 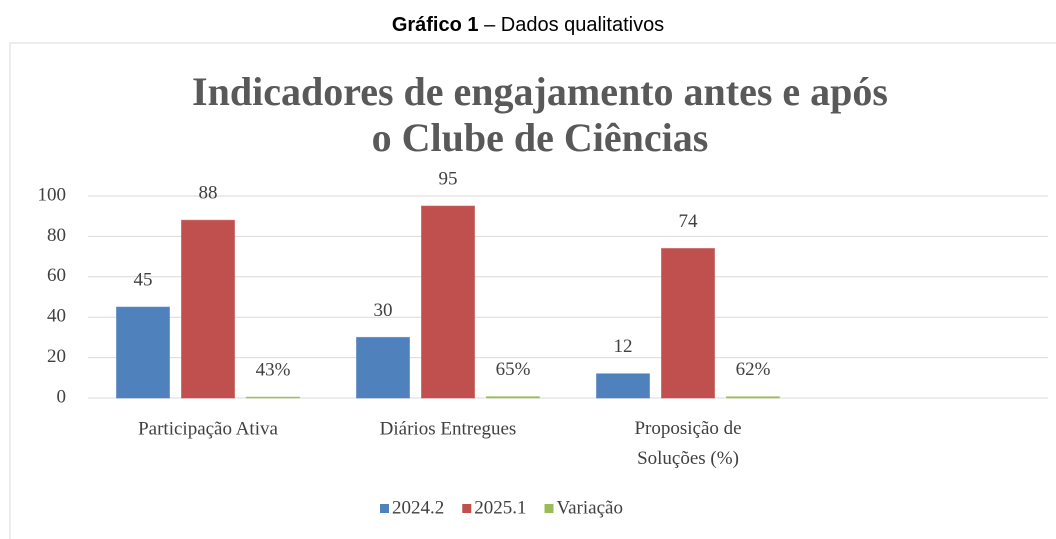 I want to click on y-tick-label: 100, so click(x=52, y=194).